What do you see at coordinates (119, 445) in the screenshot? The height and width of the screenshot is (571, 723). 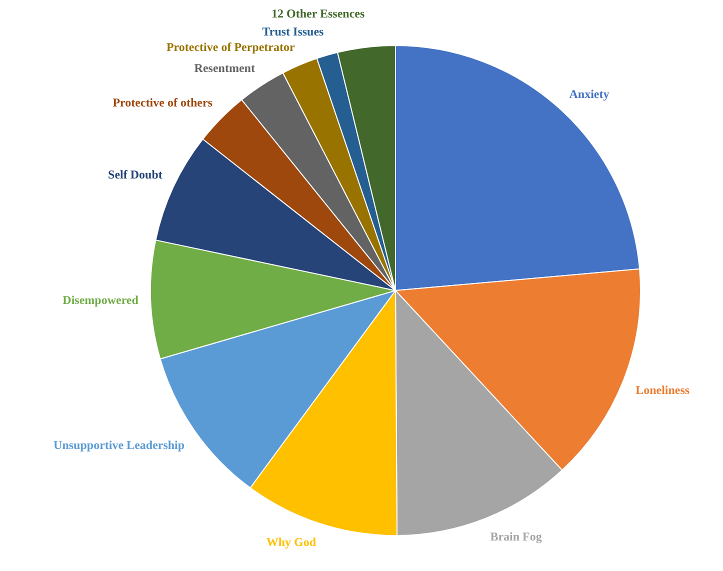 I see `slice-label: Unsupportive Leadership` at bounding box center [119, 445].